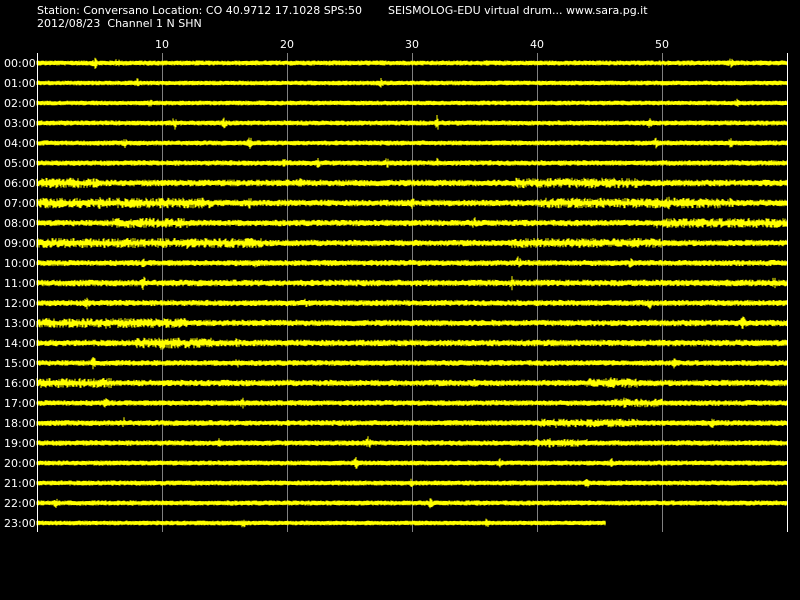 The height and width of the screenshot is (600, 800). I want to click on row-label-0200: 02:00, so click(20, 103).